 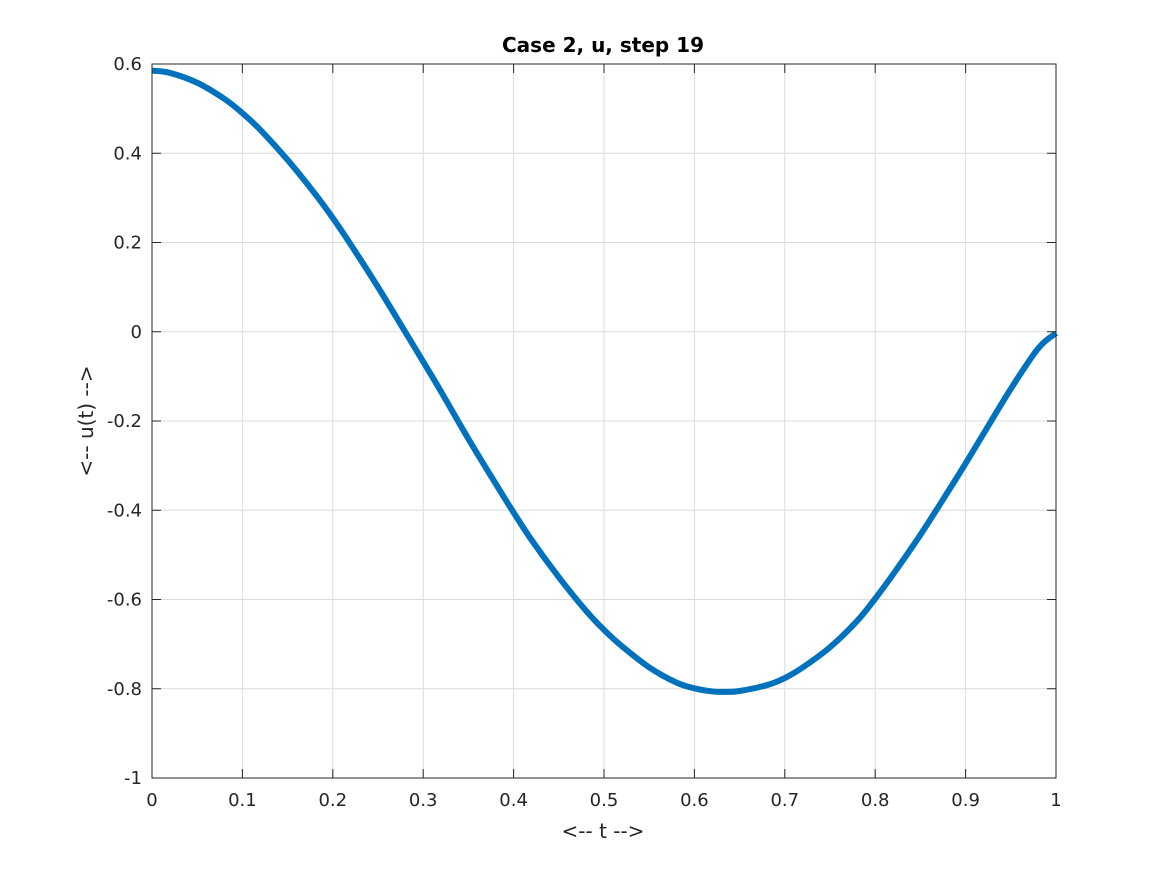 I want to click on x-tick-label: 1, so click(x=1055, y=800).